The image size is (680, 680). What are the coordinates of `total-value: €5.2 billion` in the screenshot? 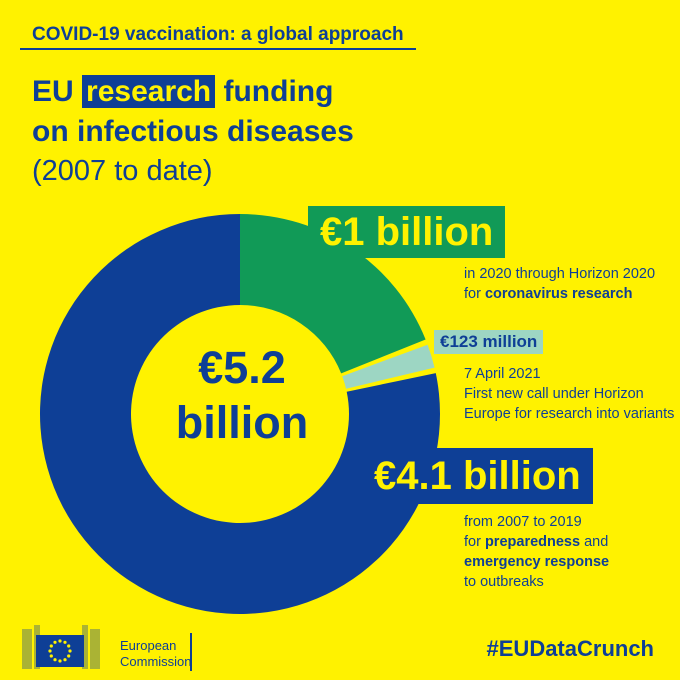 It's located at (242, 395).